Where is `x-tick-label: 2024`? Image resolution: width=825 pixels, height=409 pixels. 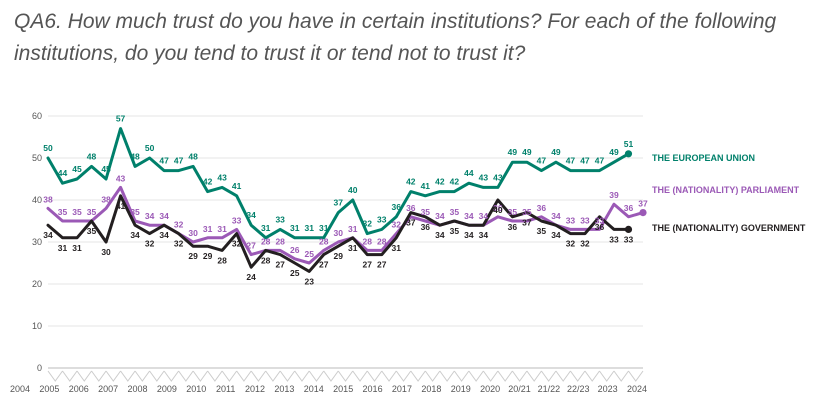 x-tick-label: 2024 is located at coordinates (637, 389).